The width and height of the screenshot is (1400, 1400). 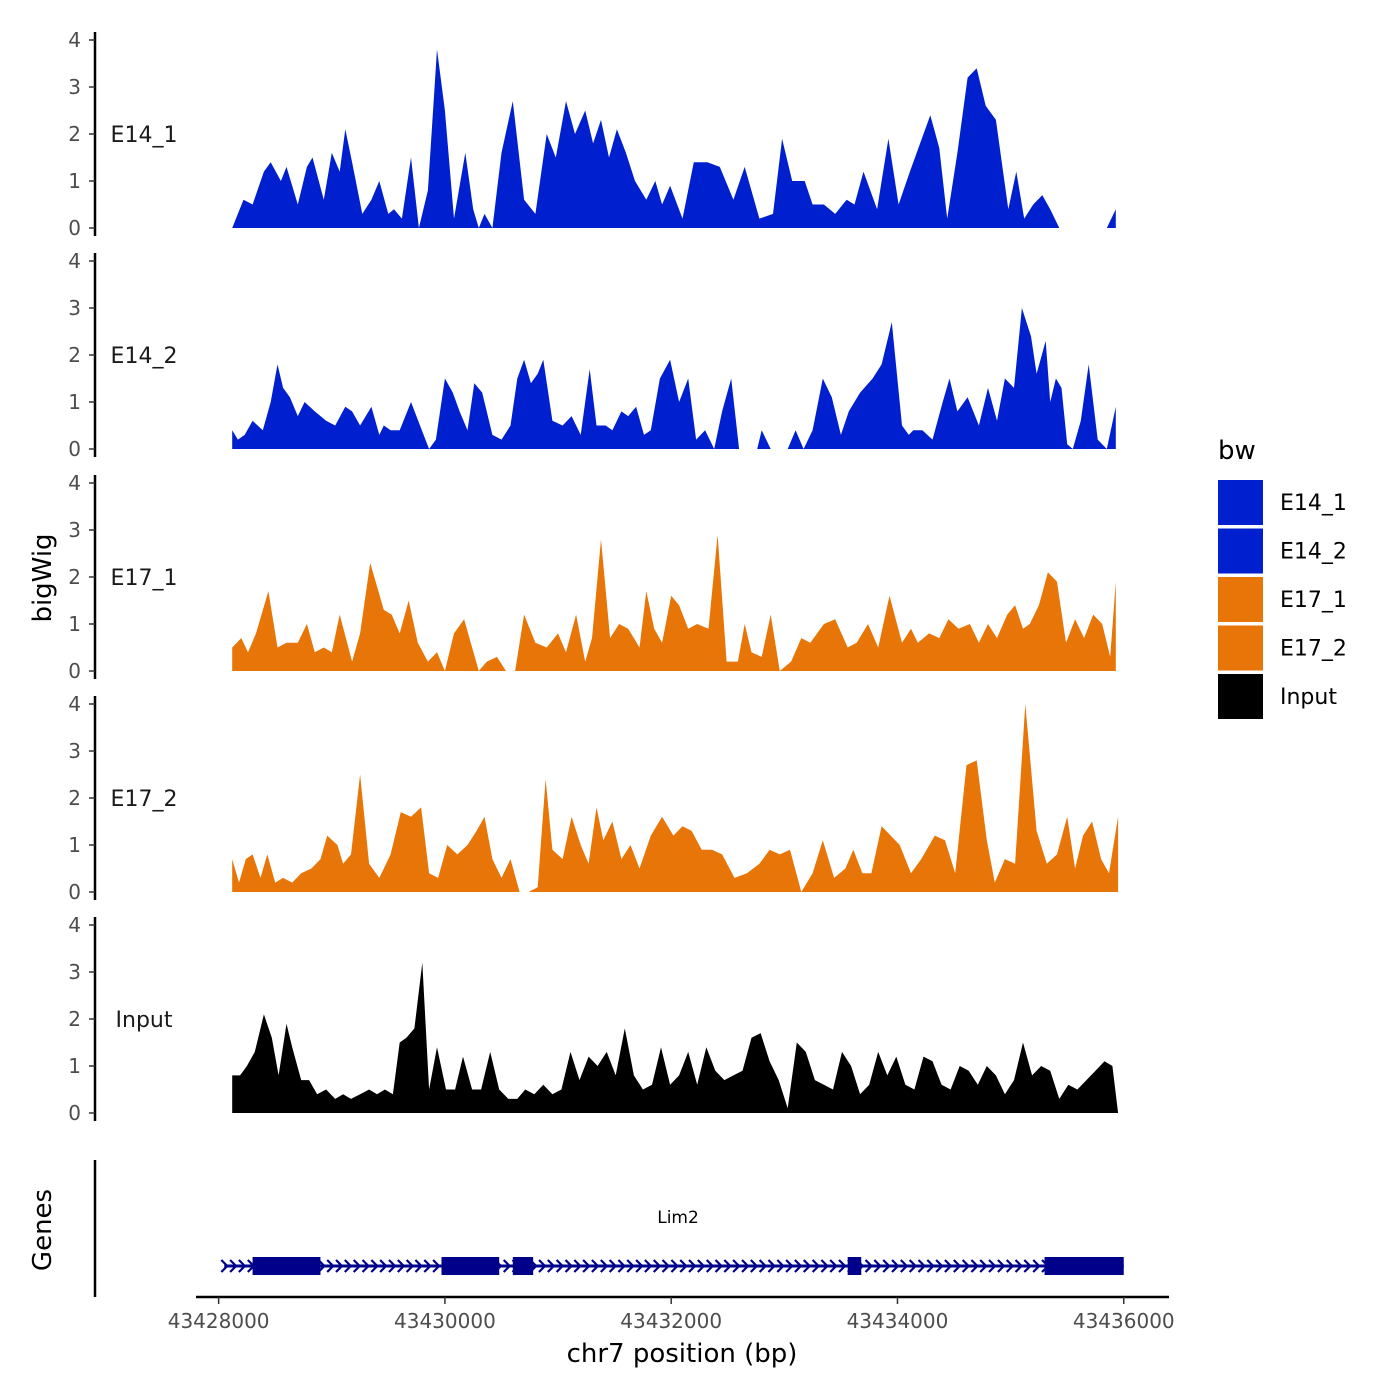 What do you see at coordinates (1313, 552) in the screenshot?
I see `legend-label: E14_2` at bounding box center [1313, 552].